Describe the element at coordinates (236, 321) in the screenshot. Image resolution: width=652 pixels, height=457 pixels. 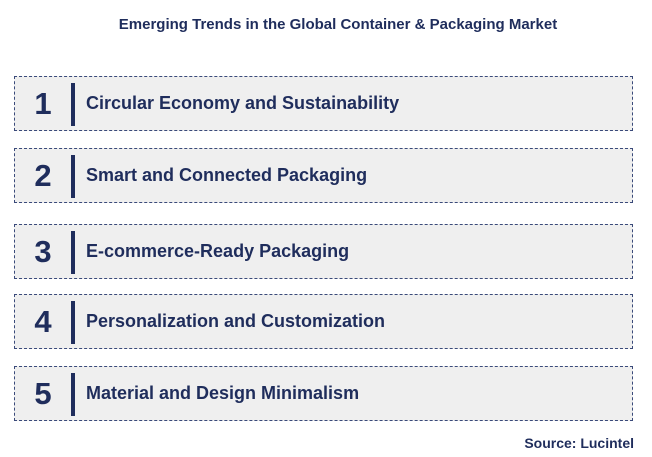
I see `trend-label: Personalization and Customization` at that location.